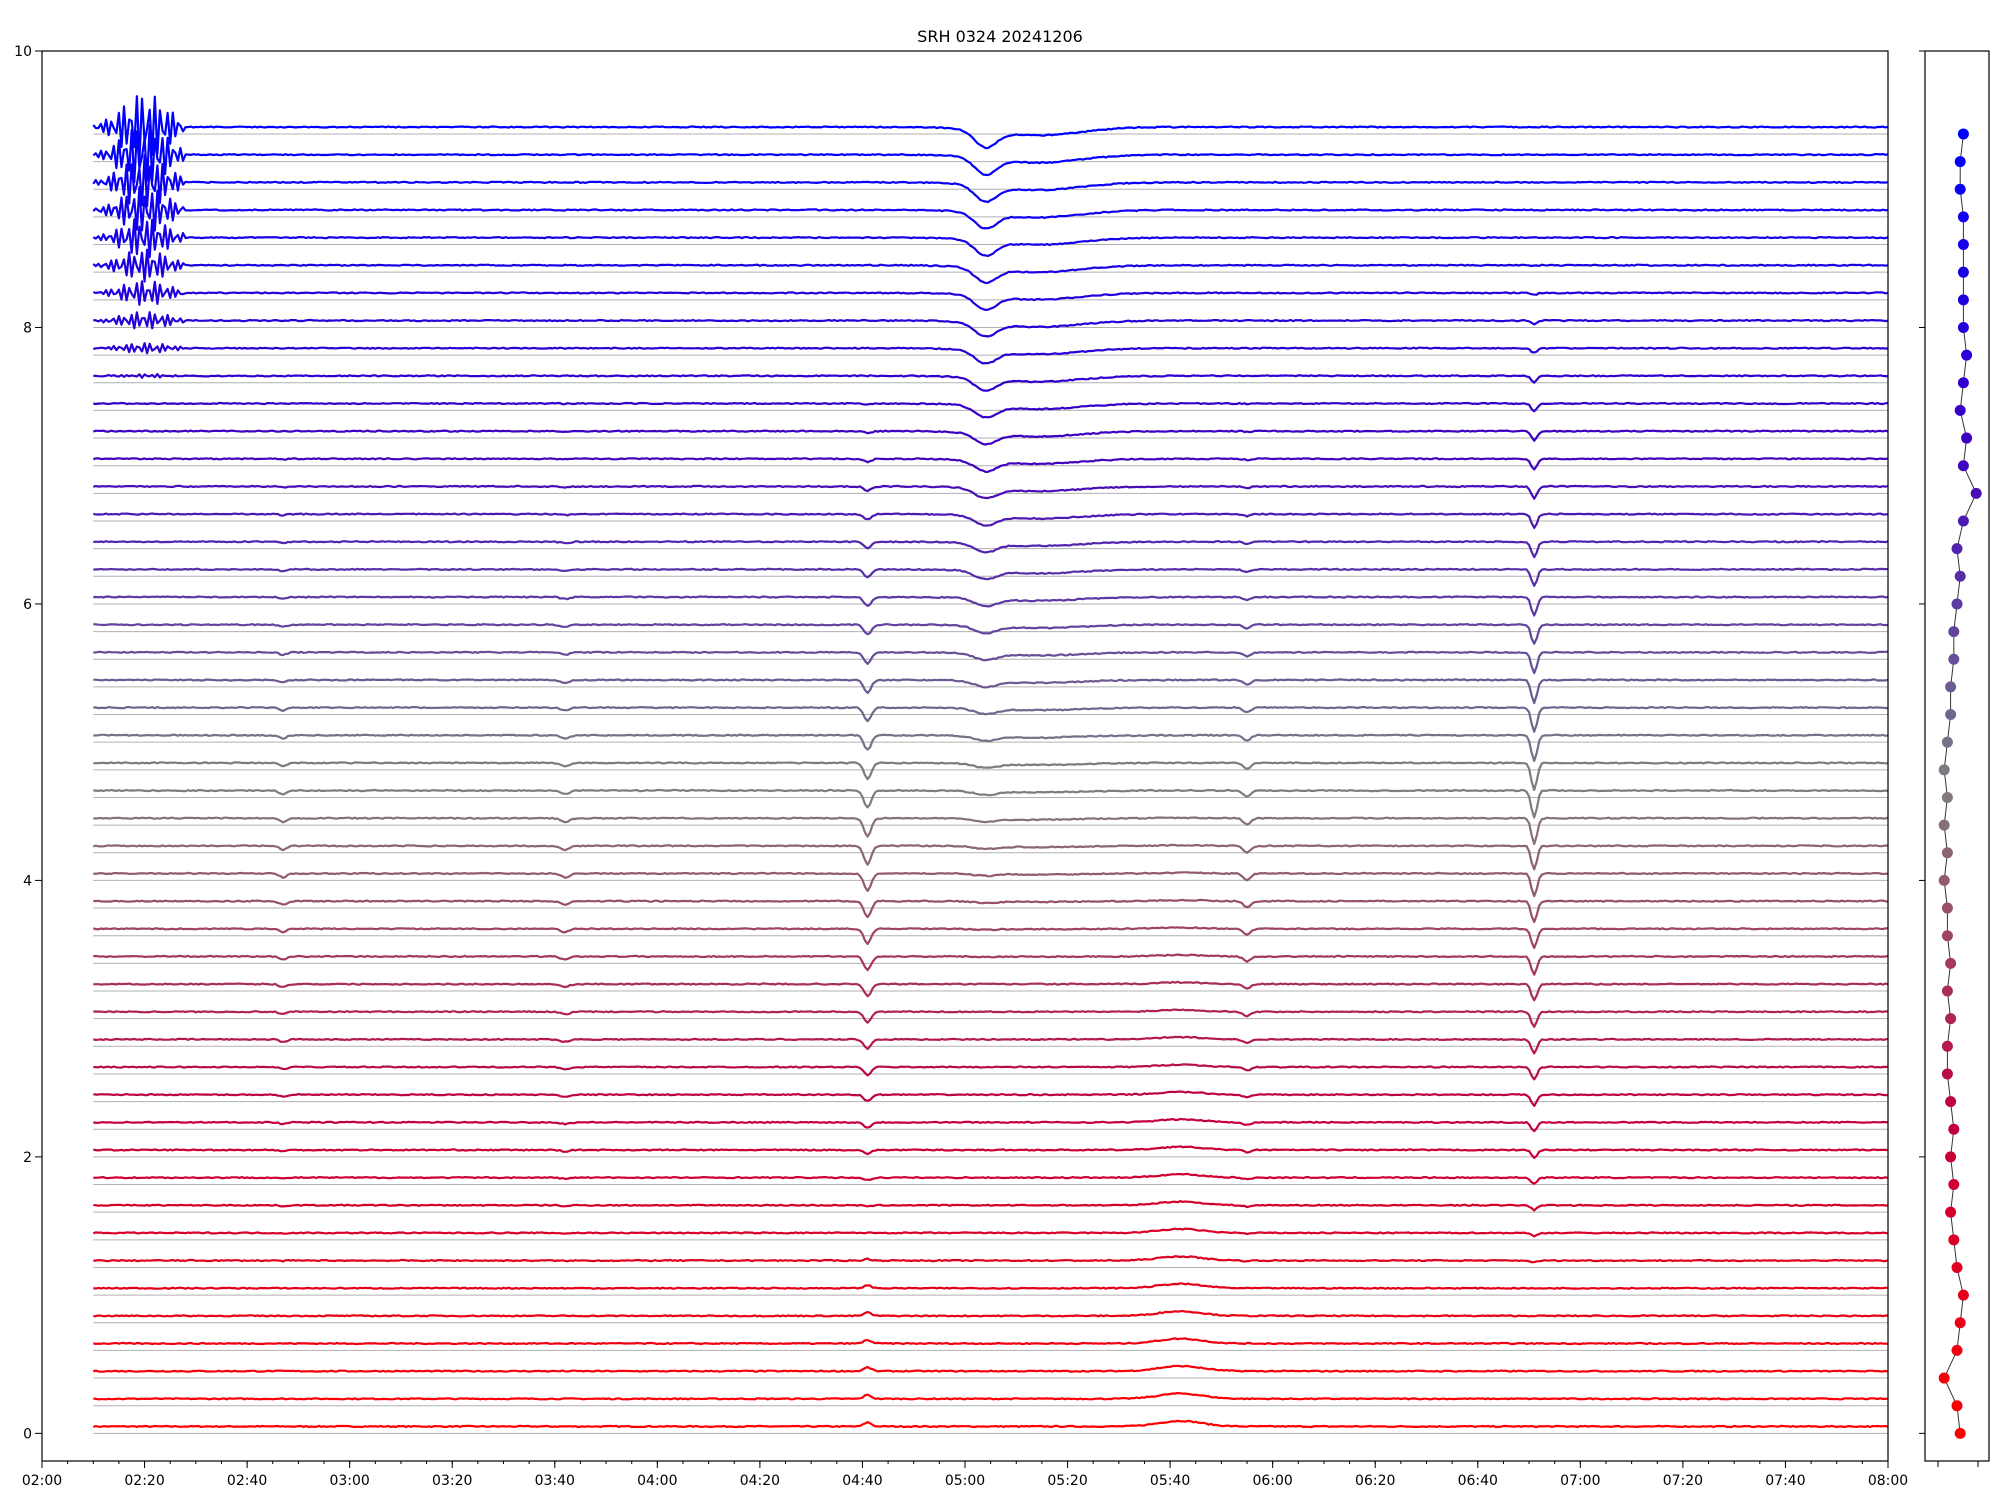  What do you see at coordinates (27, 1434) in the screenshot?
I see `y-tick-label: 0` at bounding box center [27, 1434].